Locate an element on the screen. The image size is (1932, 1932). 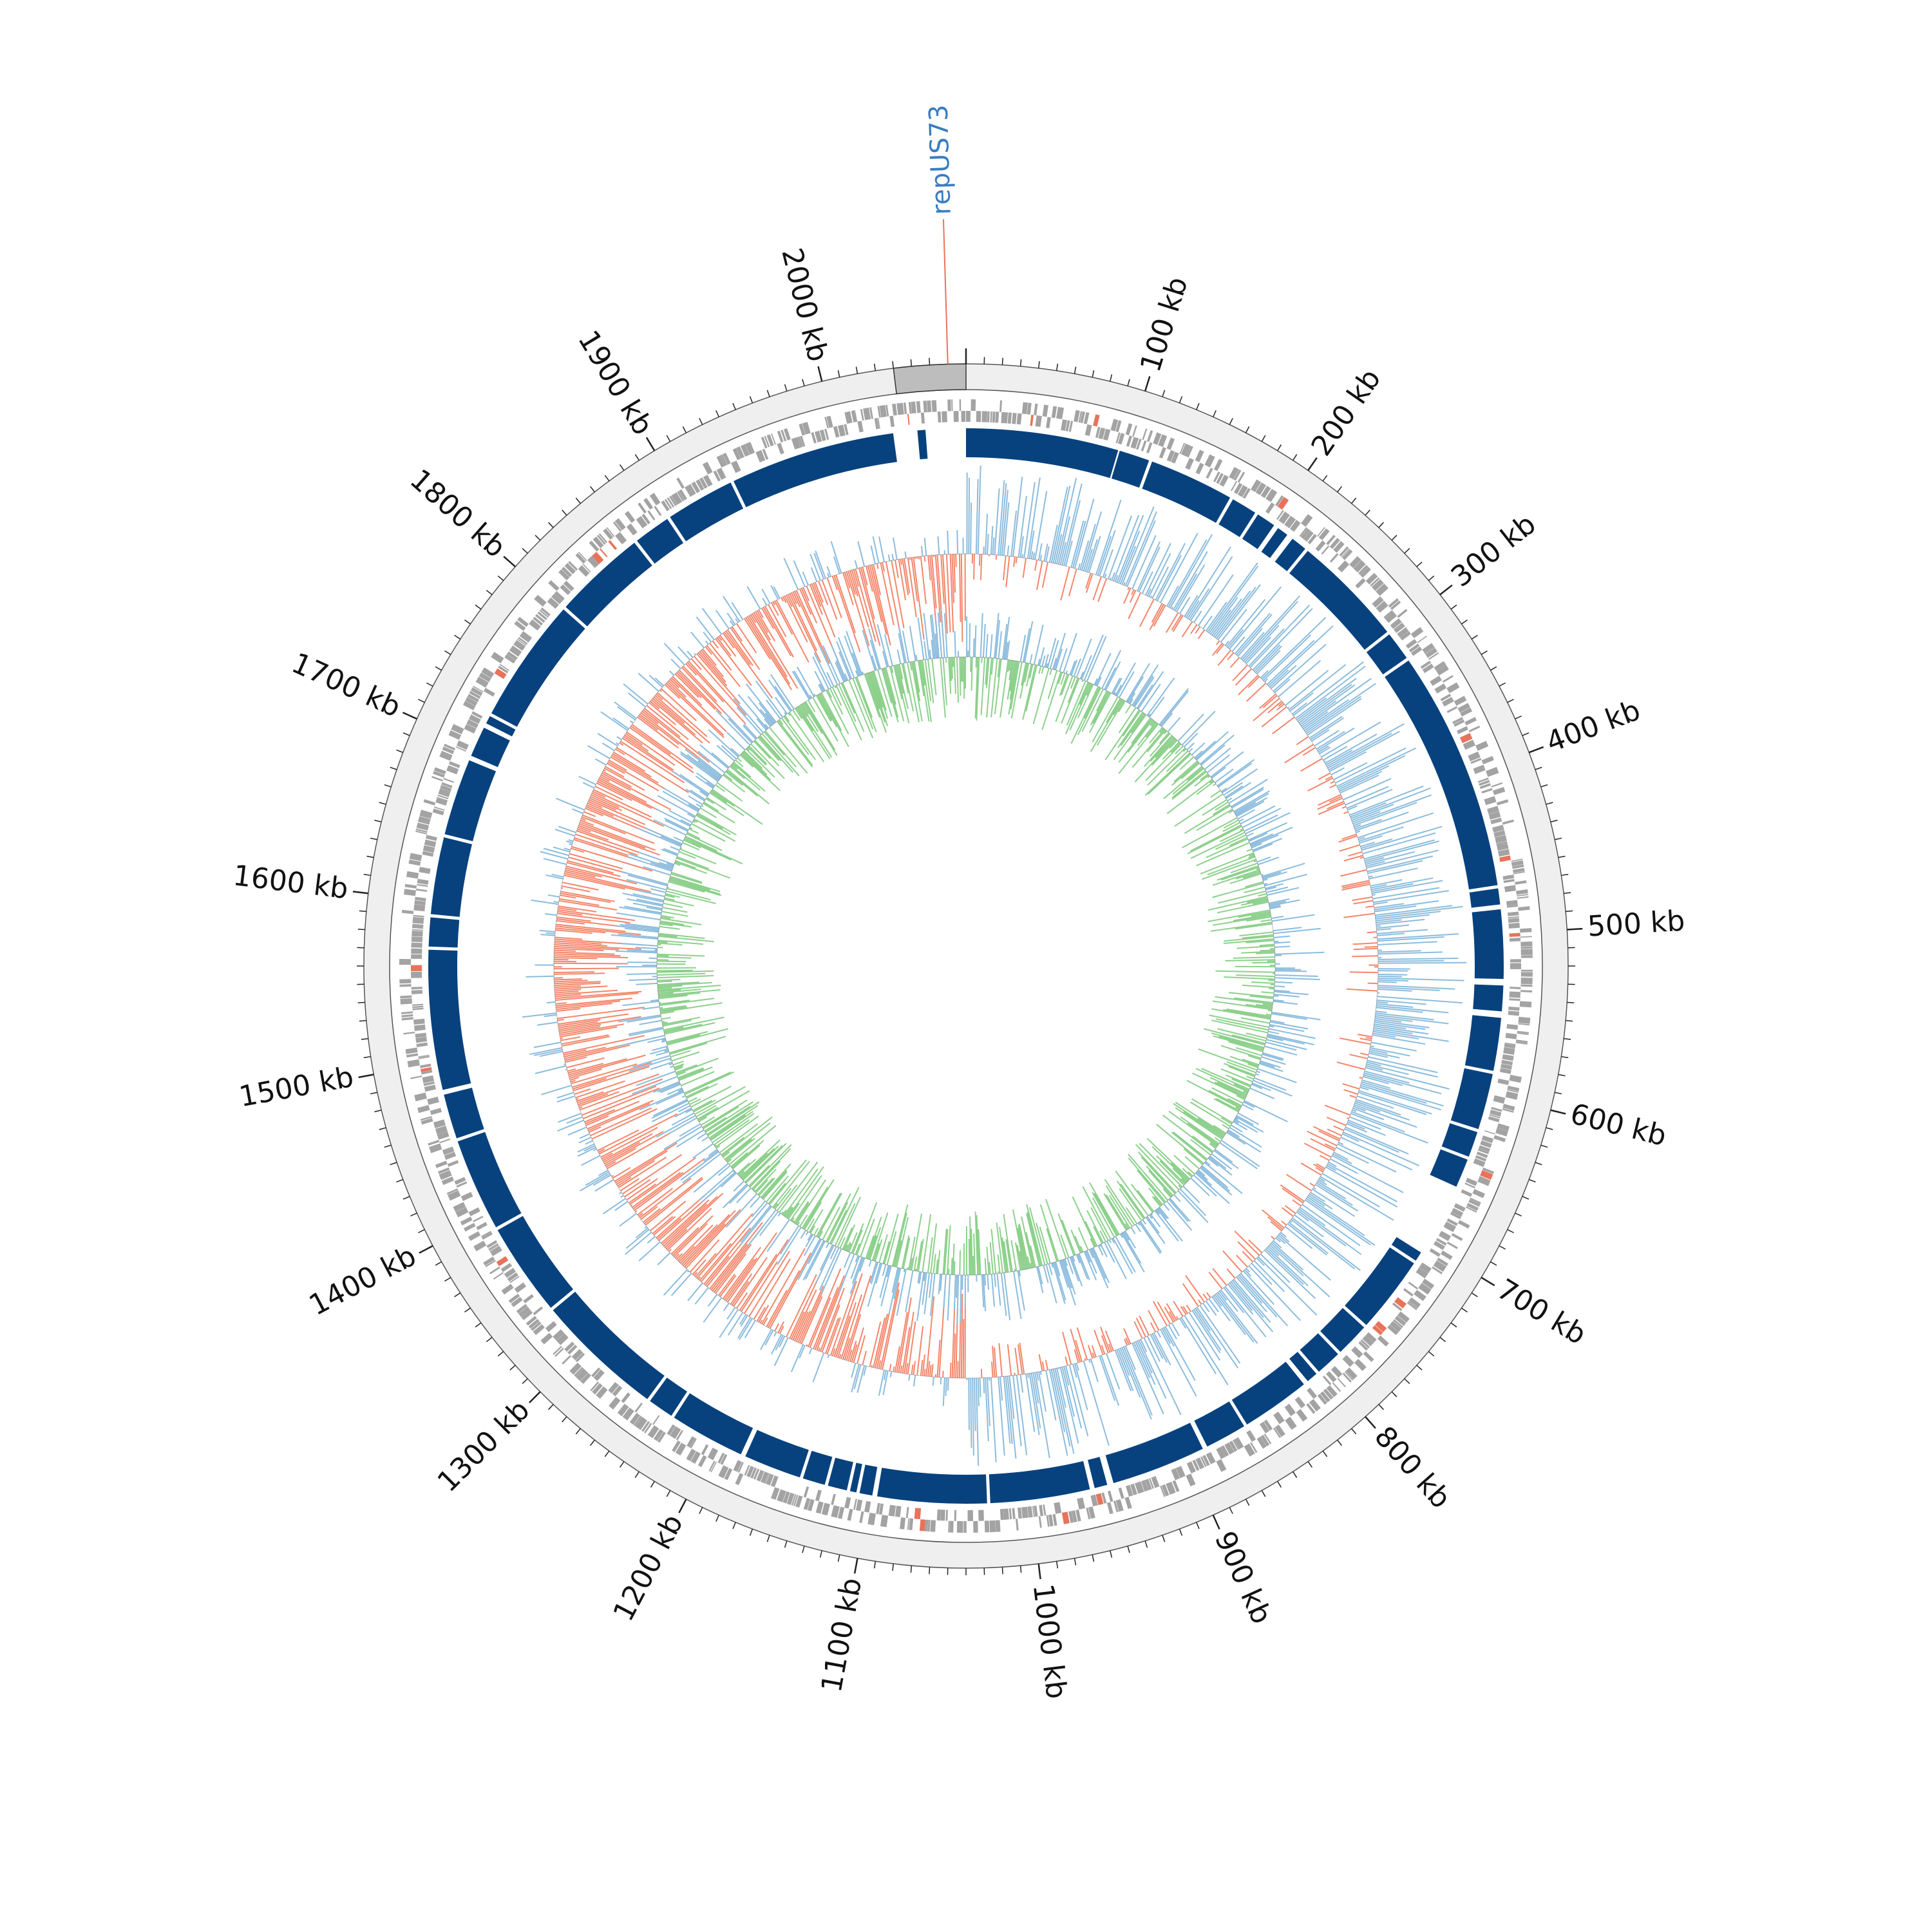
tick-label: 1800 kb is located at coordinates (458, 513).